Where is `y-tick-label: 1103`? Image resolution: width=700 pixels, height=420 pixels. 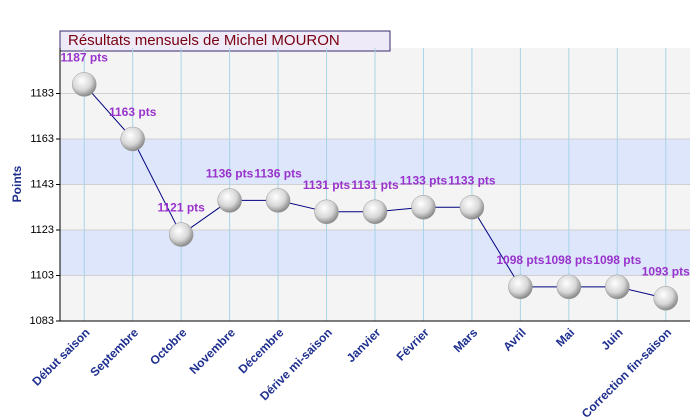
y-tick-label: 1103 is located at coordinates (42, 275).